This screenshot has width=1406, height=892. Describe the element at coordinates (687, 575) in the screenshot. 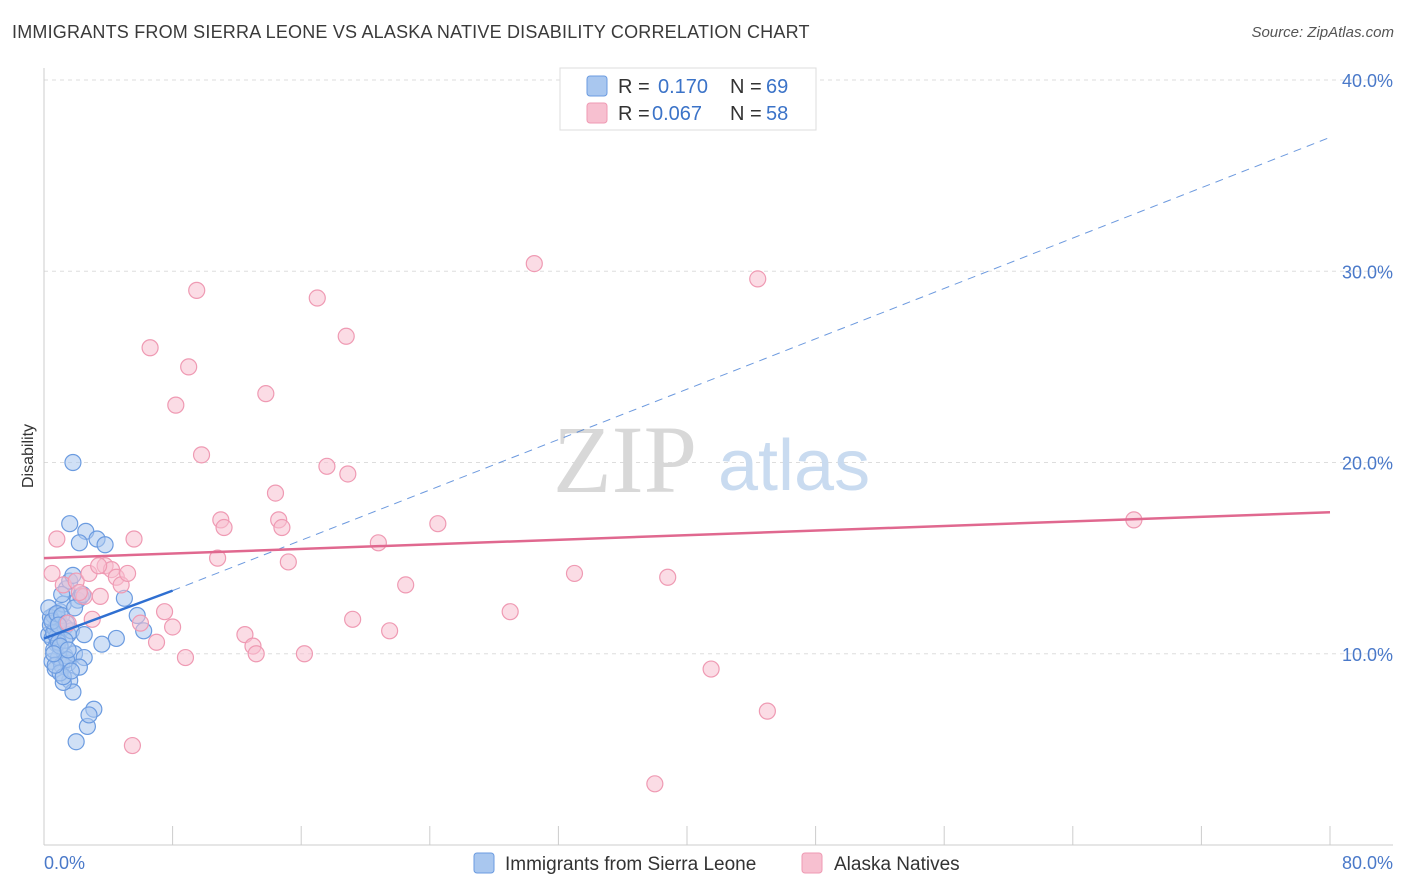

I see `trend-lines` at that location.